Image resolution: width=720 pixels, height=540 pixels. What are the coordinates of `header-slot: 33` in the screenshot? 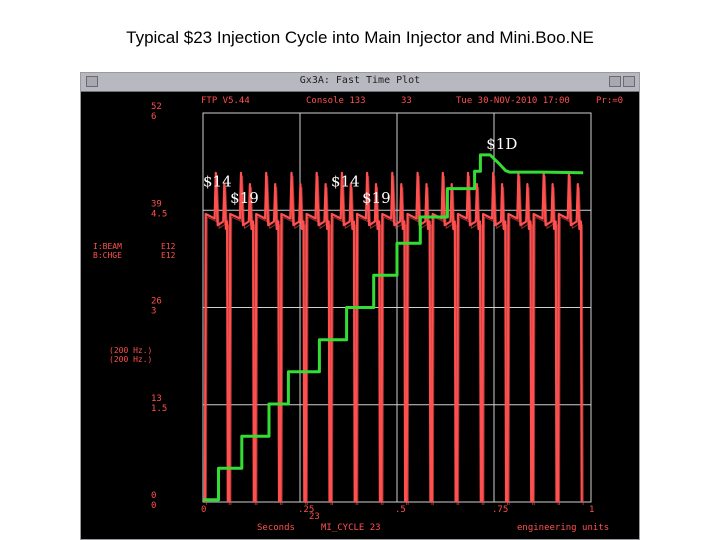 It's located at (406, 101).